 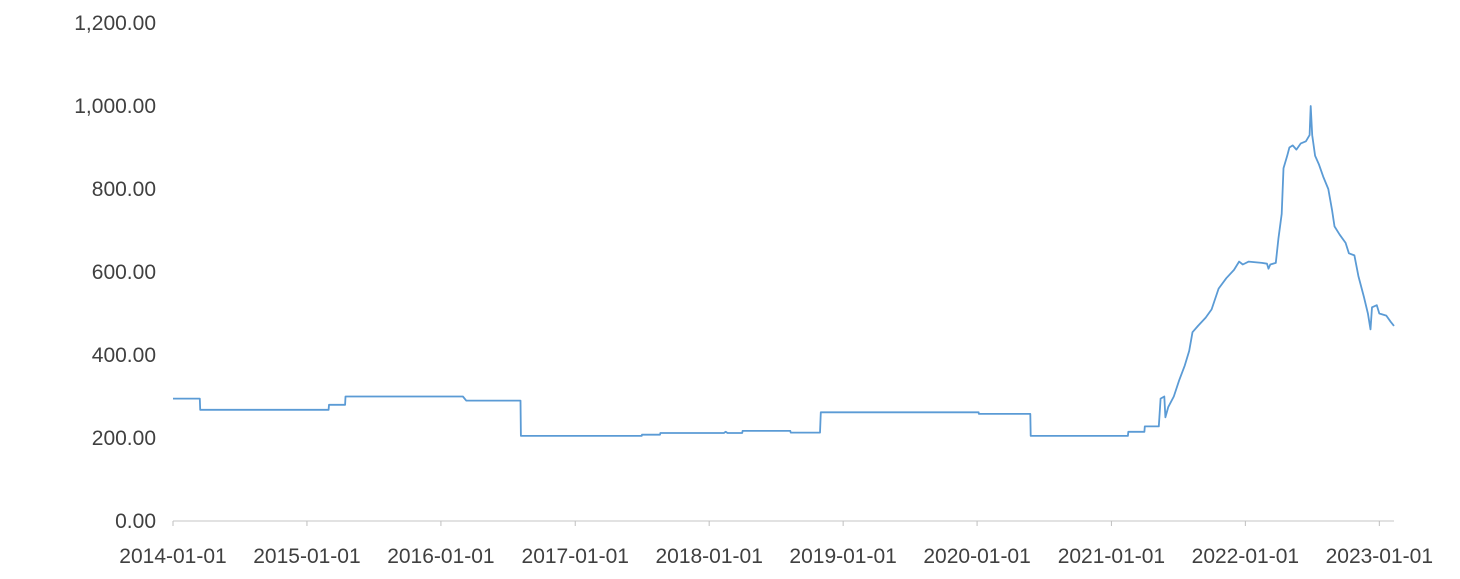 What do you see at coordinates (124, 272) in the screenshot?
I see `y-tick-label: 600.00` at bounding box center [124, 272].